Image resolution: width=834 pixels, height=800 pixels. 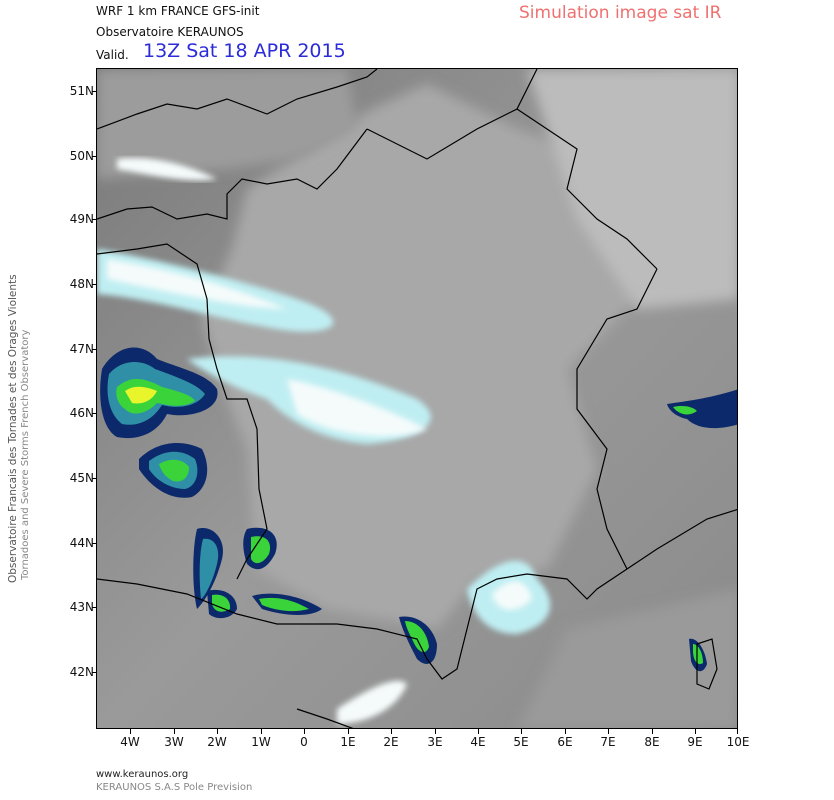 What do you see at coordinates (738, 742) in the screenshot?
I see `lon-label-10e: 10E` at bounding box center [738, 742].